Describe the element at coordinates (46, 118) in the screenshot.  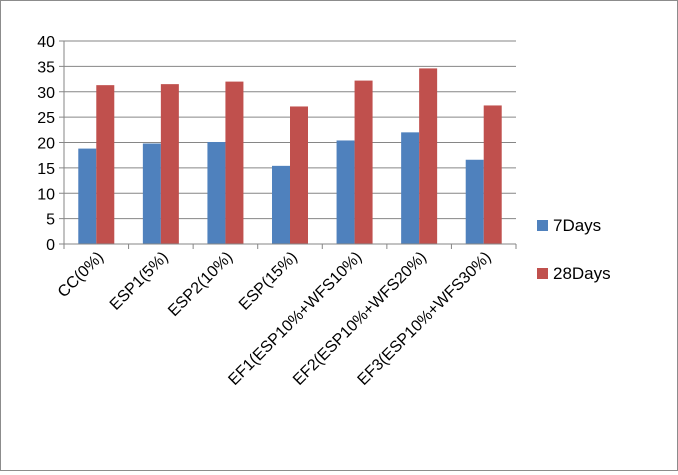
I see `y-tick-label-25: 25` at that location.